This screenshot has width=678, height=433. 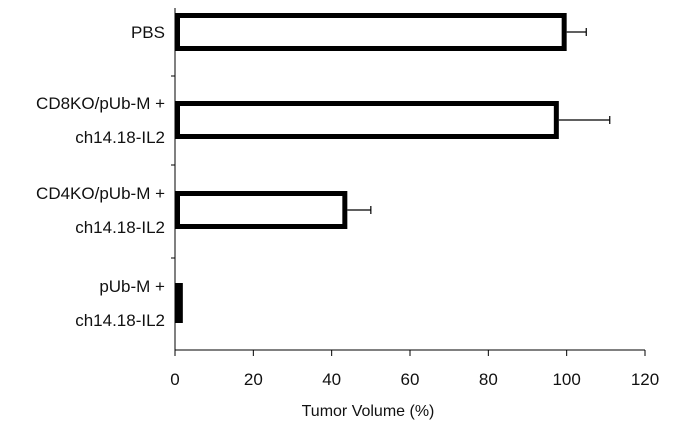 I want to click on x-tick-label: 100, so click(x=566, y=379).